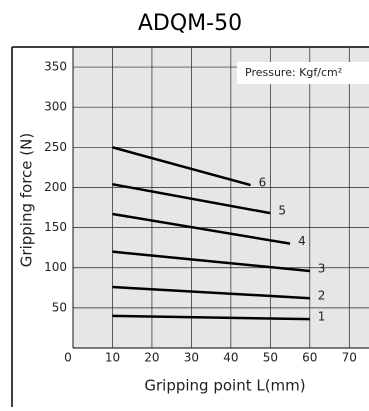  What do you see at coordinates (112, 358) in the screenshot?
I see `x-tick-label: 10` at bounding box center [112, 358].